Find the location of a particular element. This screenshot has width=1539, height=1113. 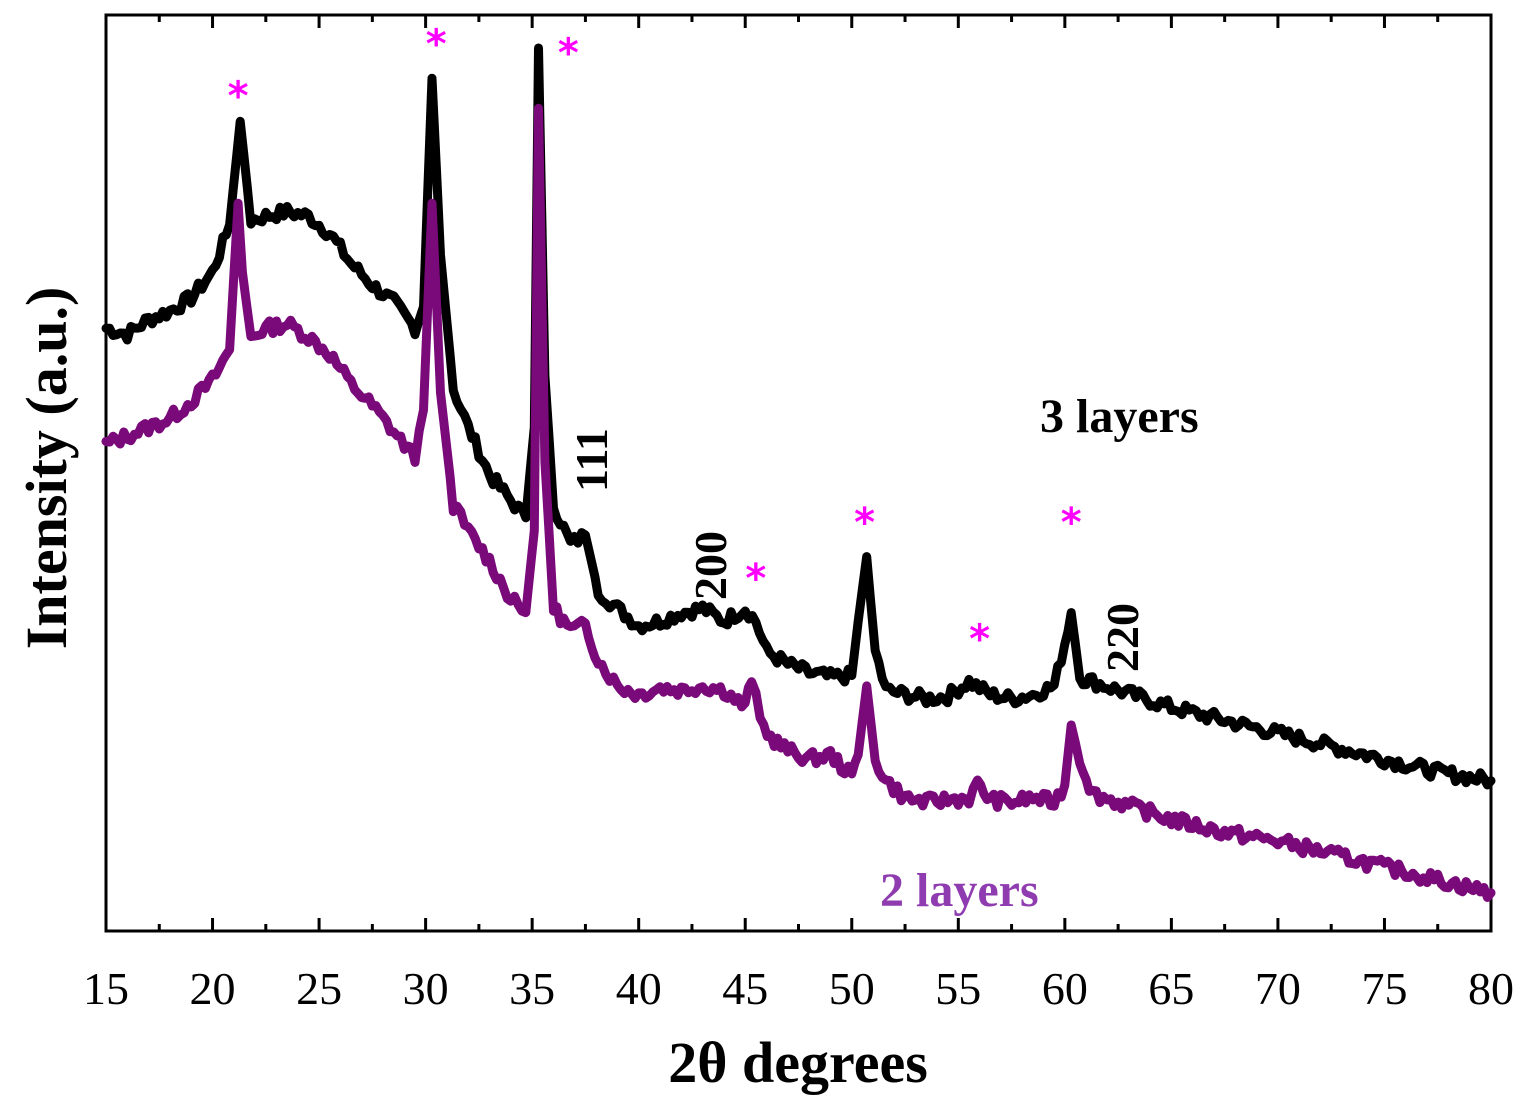

x-tick-label: 40 is located at coordinates (639, 988).